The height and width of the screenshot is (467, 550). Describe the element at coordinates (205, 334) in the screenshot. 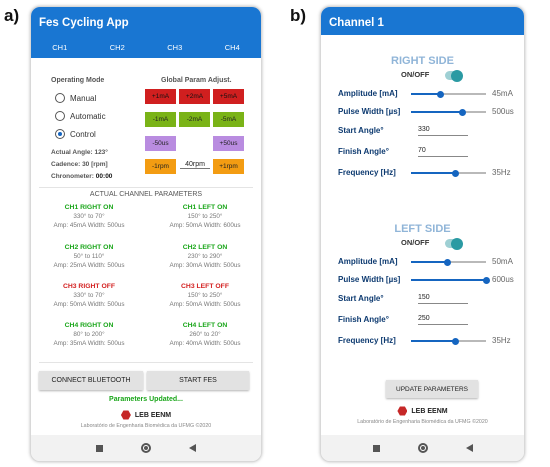

I see `channel-angle-range: 260° to 20°` at that location.